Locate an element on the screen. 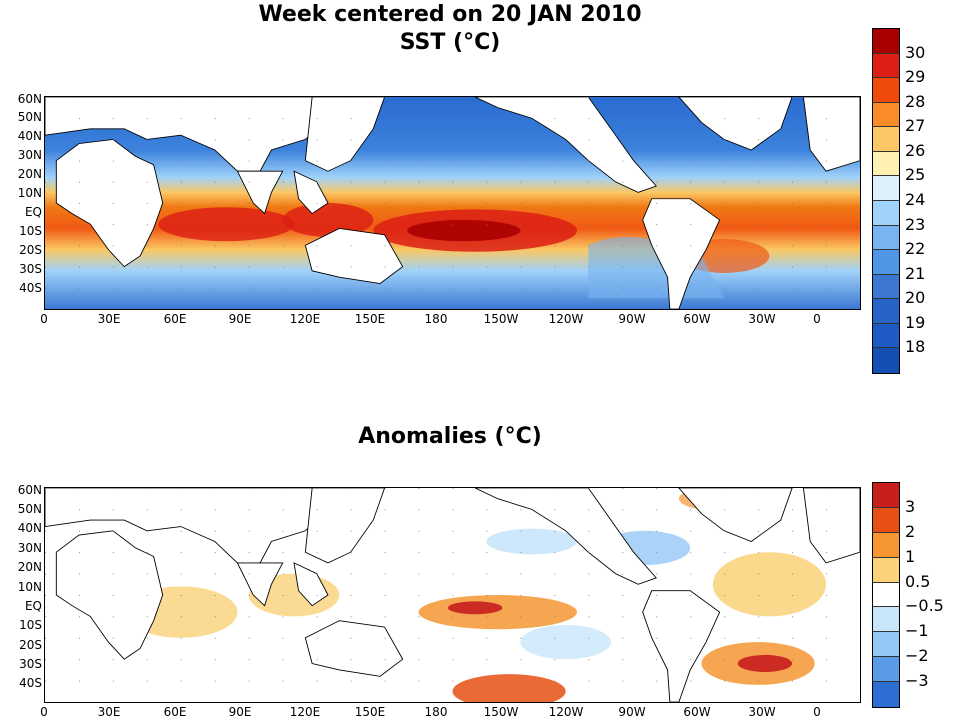 This screenshot has height=720, width=960. colorbar-label: 0.5 is located at coordinates (918, 581).